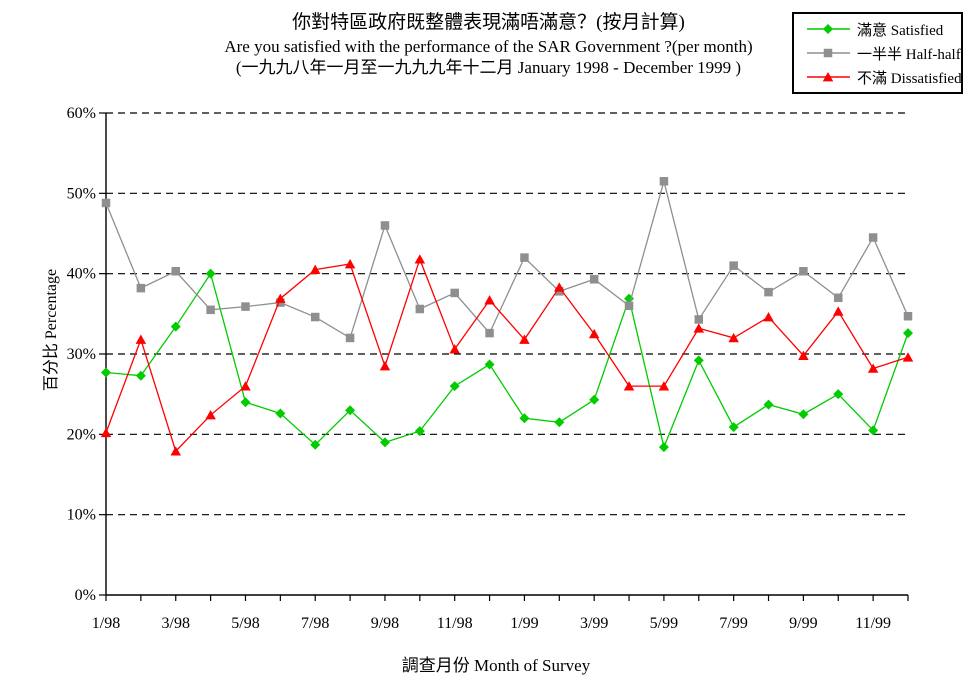  Describe the element at coordinates (455, 623) in the screenshot. I see `svg-text: 11/98` at that location.